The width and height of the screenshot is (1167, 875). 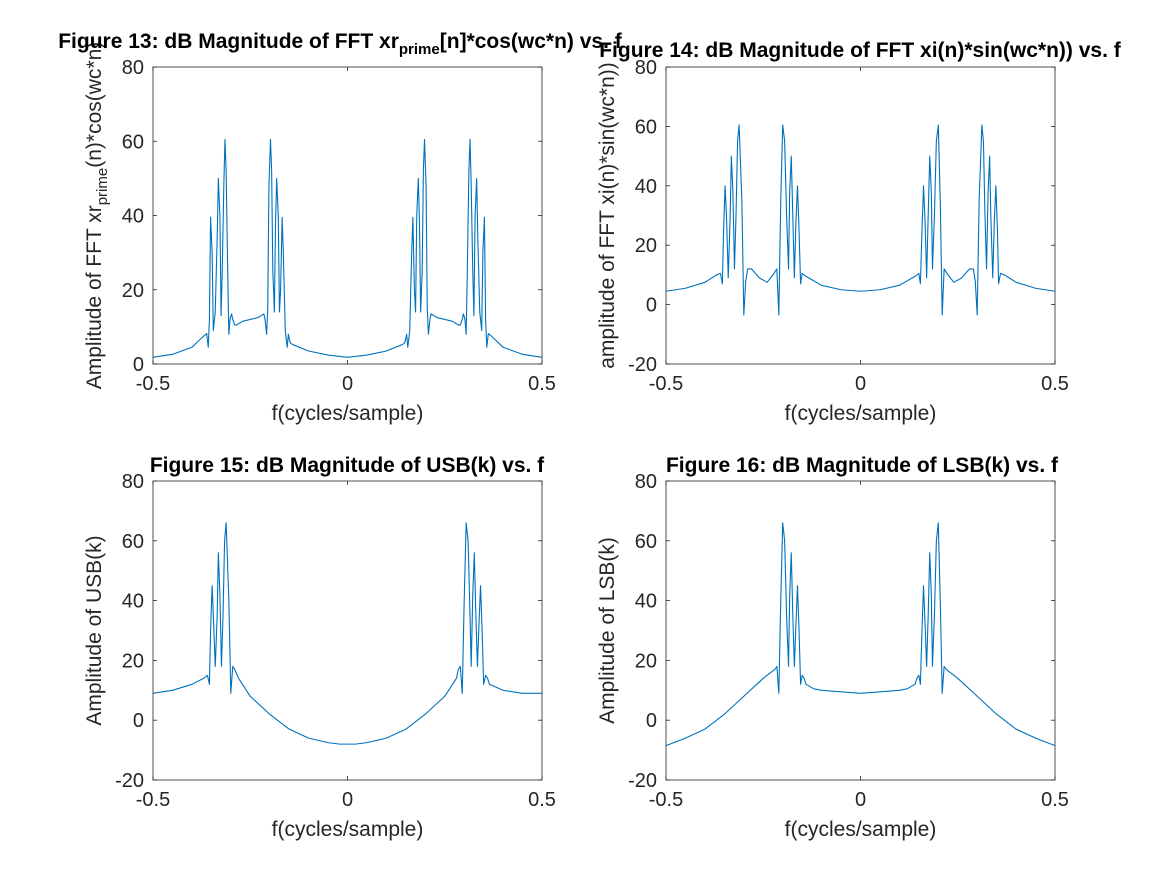 What do you see at coordinates (531, 41) in the screenshot?
I see `text-segment: [n]*cos(wc*n) vs. f` at bounding box center [531, 41].